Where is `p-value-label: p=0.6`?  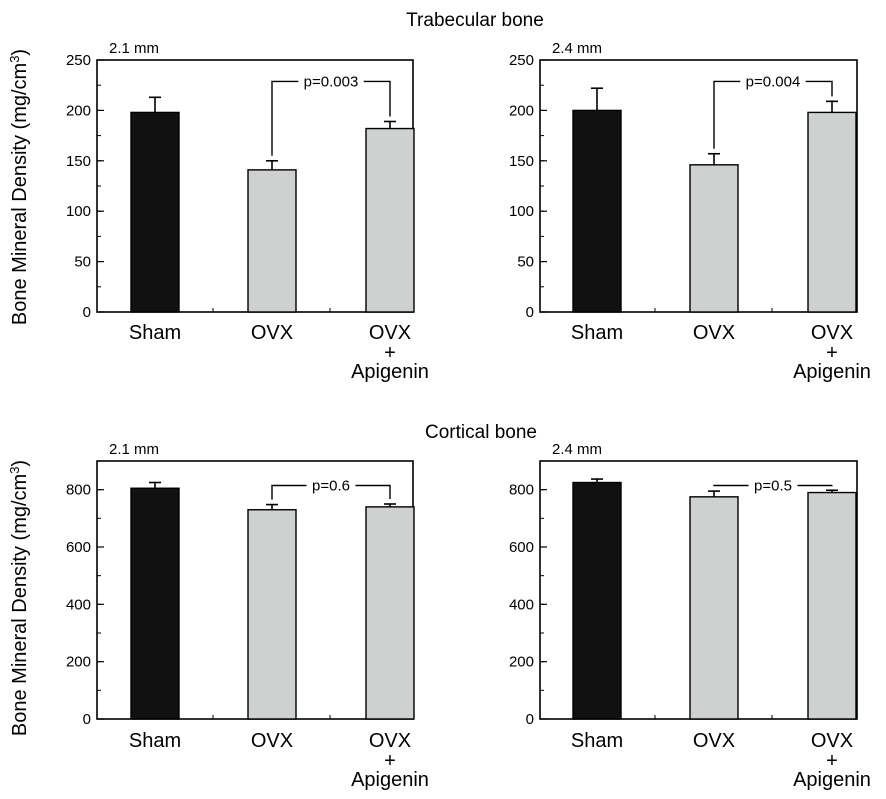 p-value-label: p=0.6 is located at coordinates (331, 486).